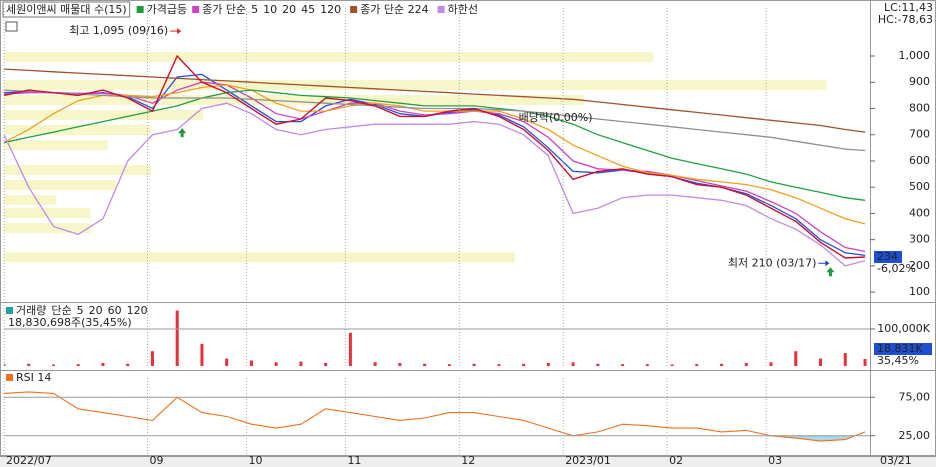 This screenshot has width=936, height=467. What do you see at coordinates (772, 262) in the screenshot?
I see `annotation: 최저 210 (03/17)` at bounding box center [772, 262].